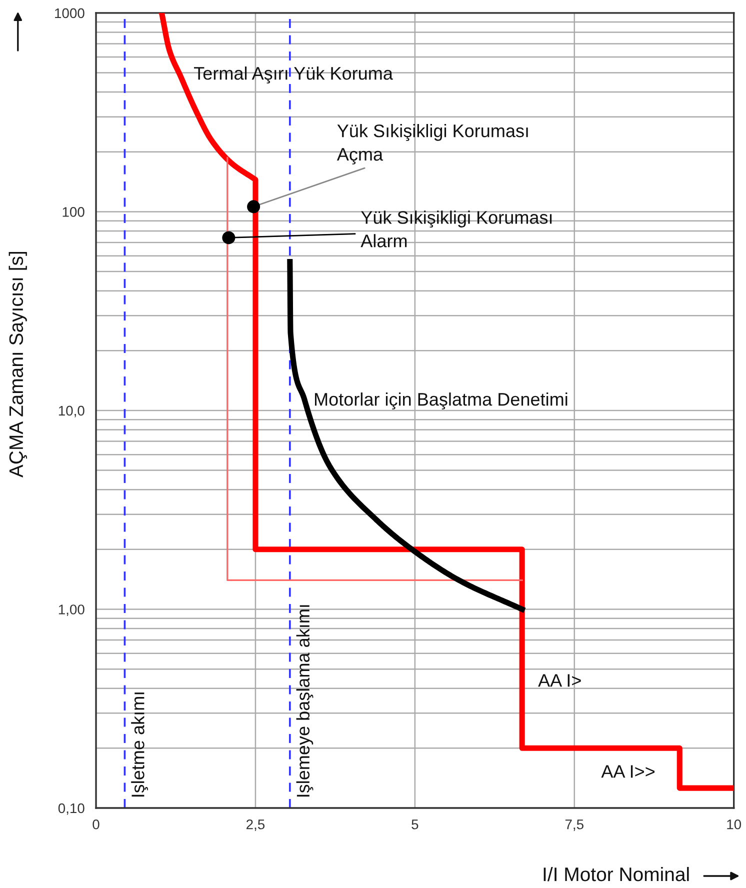 The height and width of the screenshot is (888, 746). I want to click on y-tick-label: 0,10, so click(71, 809).